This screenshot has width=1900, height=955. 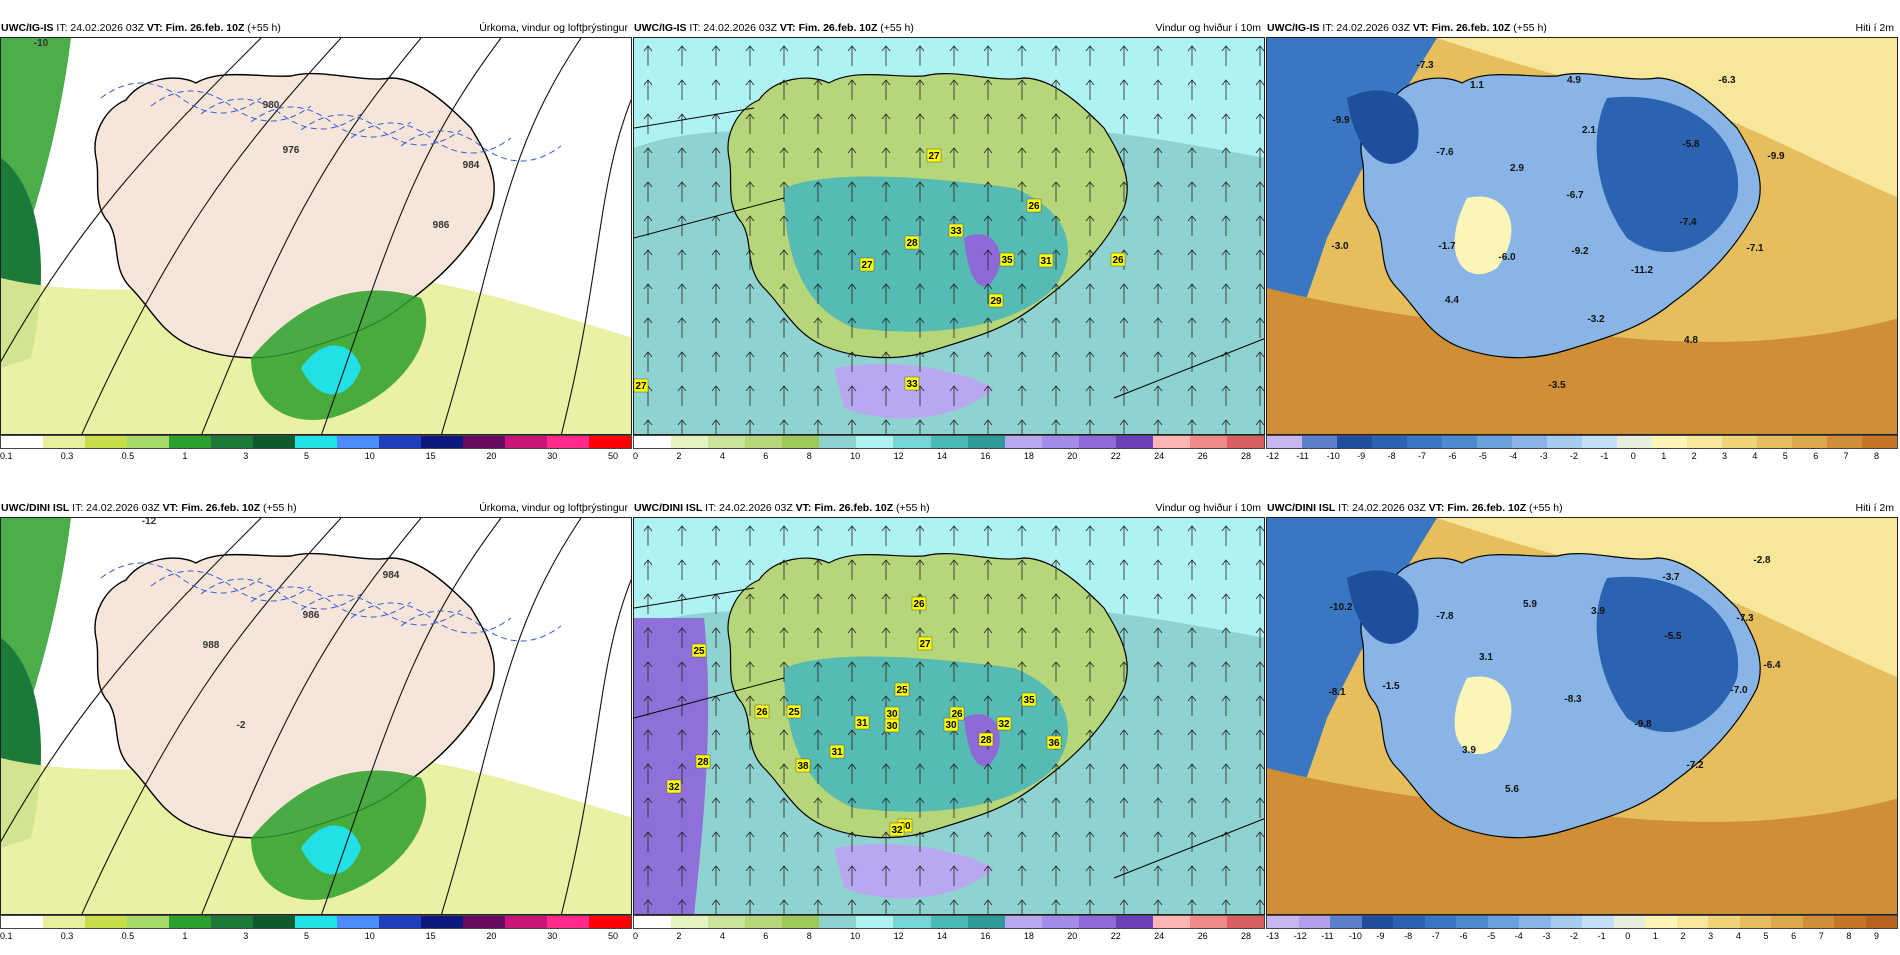 What do you see at coordinates (1601, 936) in the screenshot?
I see `legend-tick-label: -1` at bounding box center [1601, 936].